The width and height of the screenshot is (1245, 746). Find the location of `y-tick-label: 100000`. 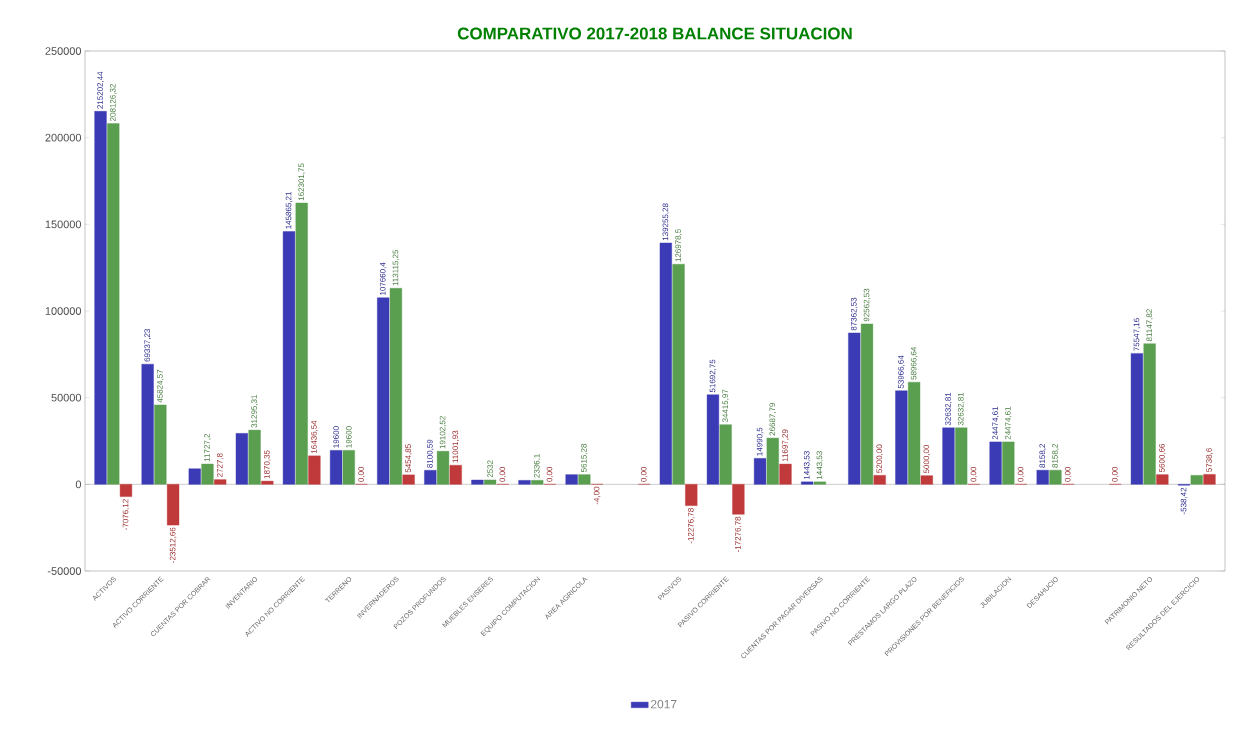

y-tick-label: 100000 is located at coordinates (63, 311).